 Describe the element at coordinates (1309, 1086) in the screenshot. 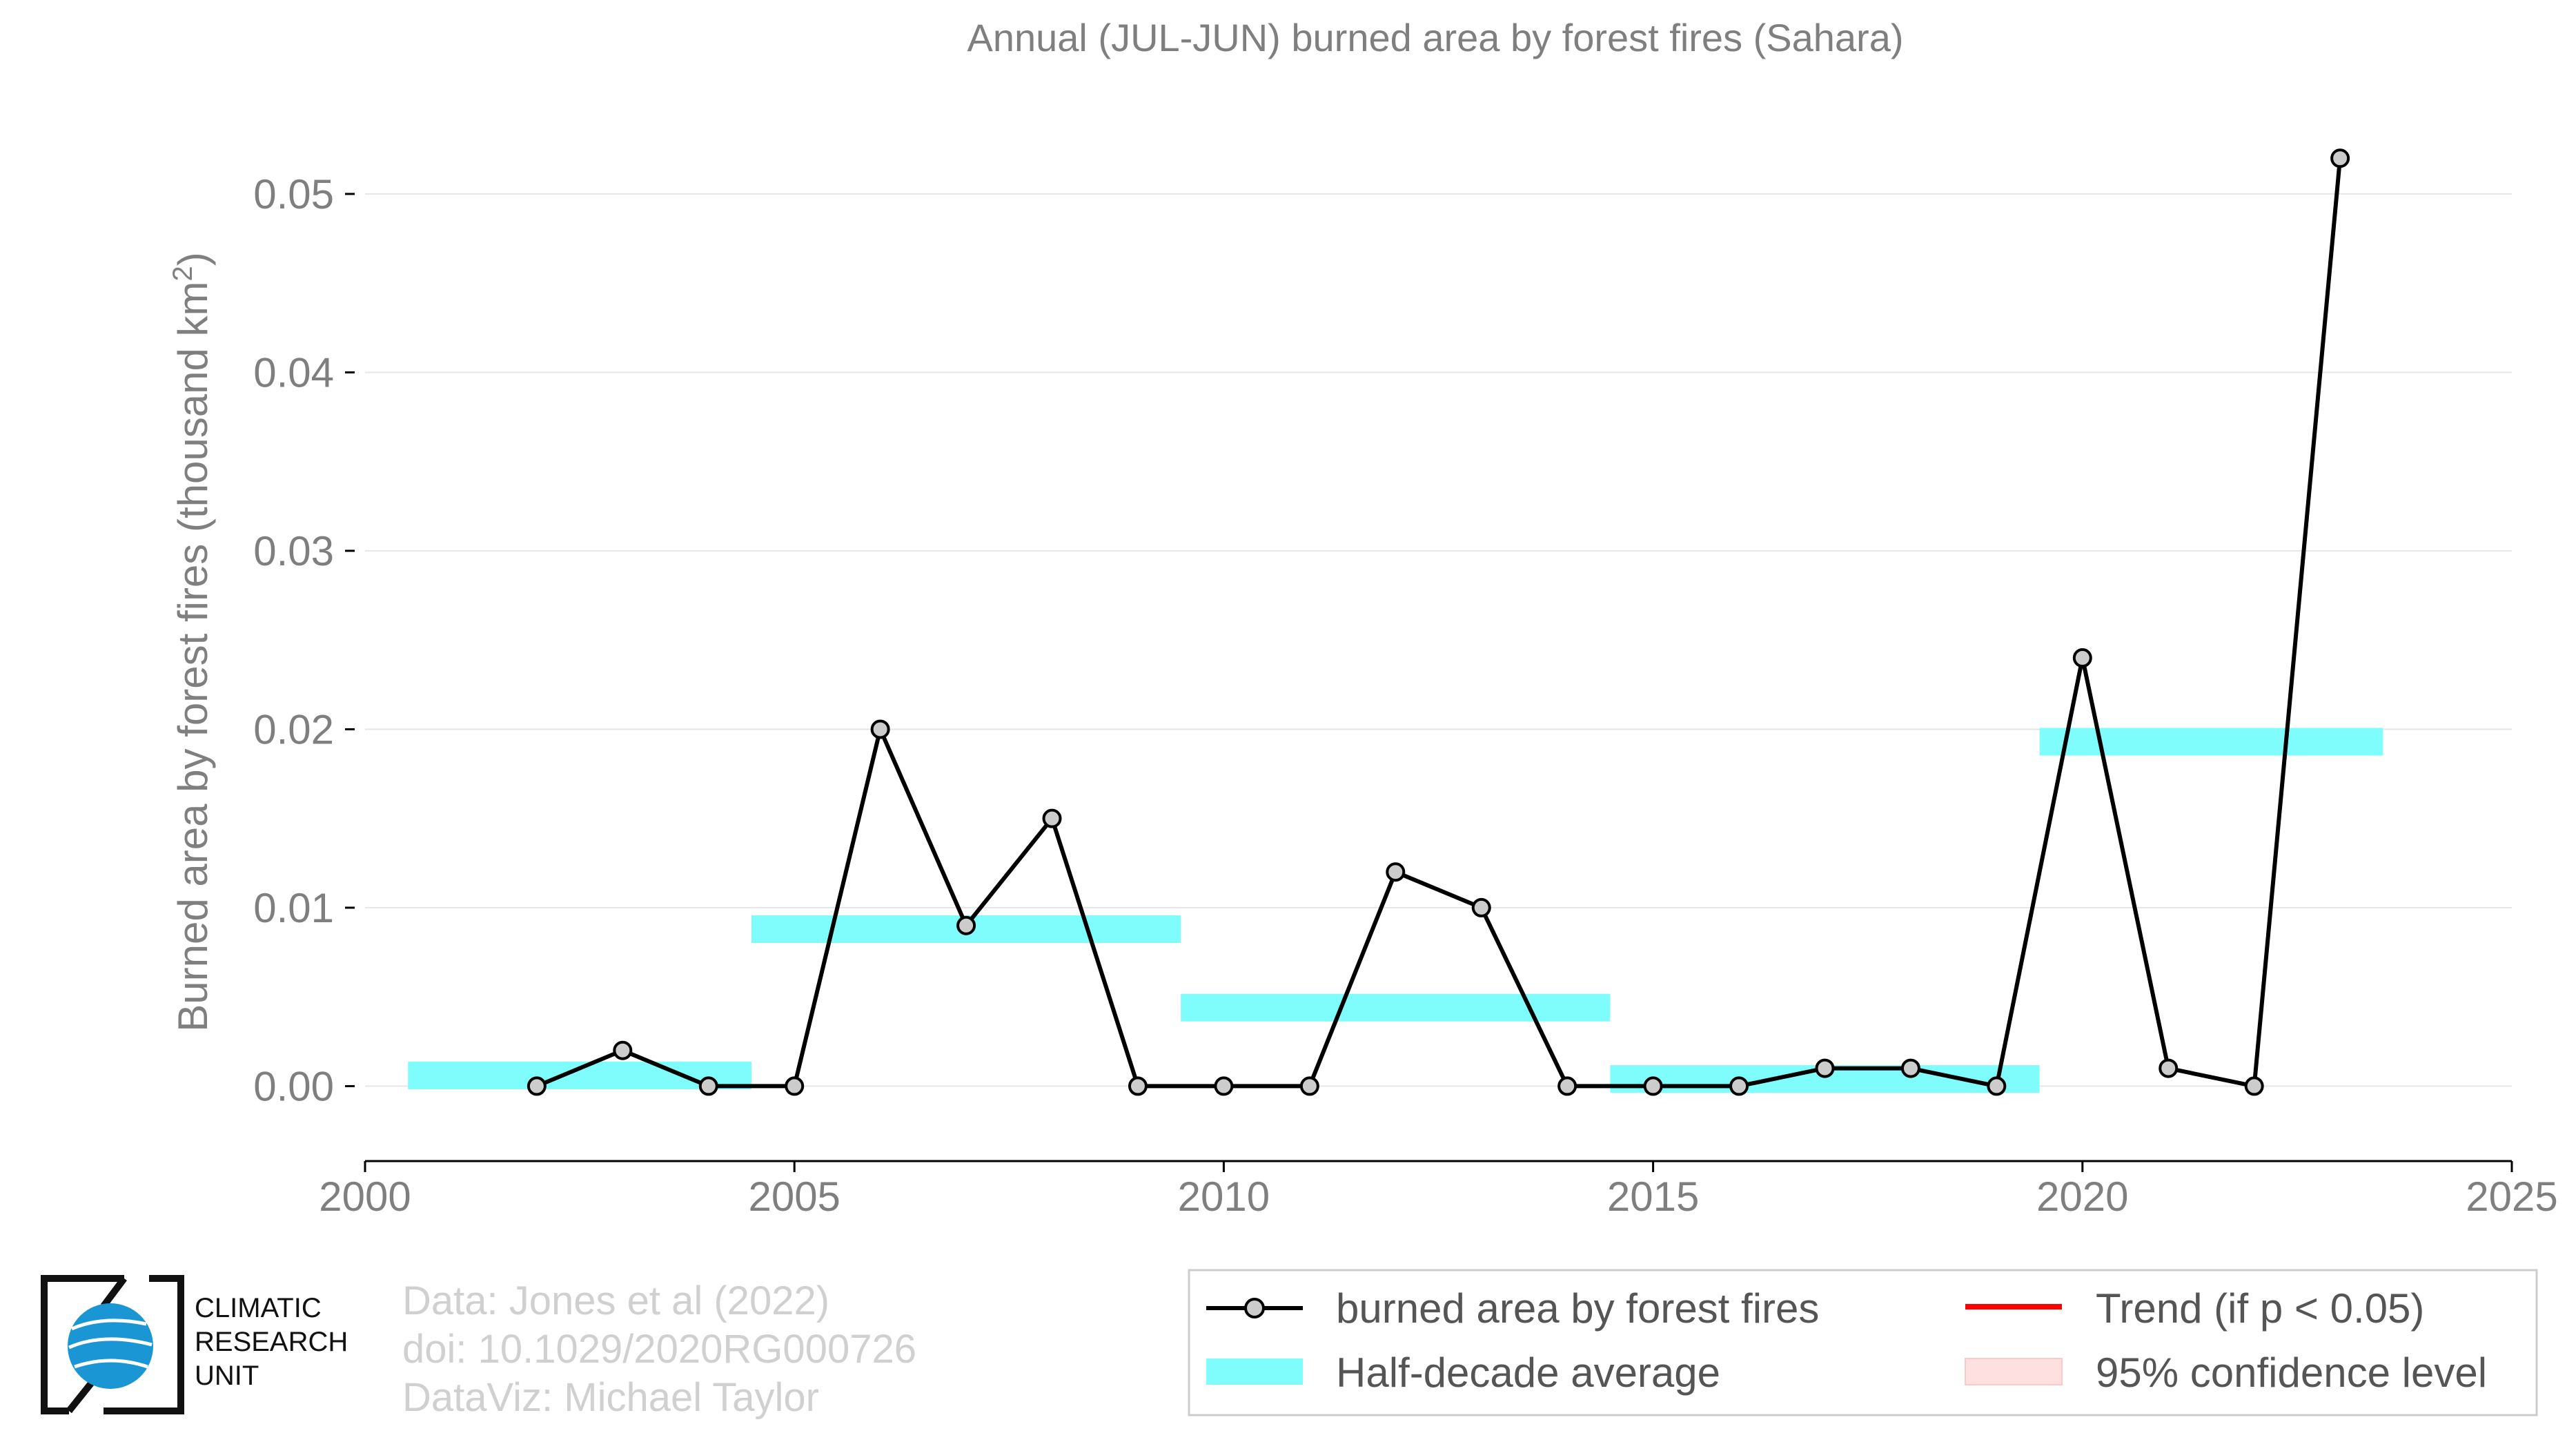

I see `data-point-2011` at that location.